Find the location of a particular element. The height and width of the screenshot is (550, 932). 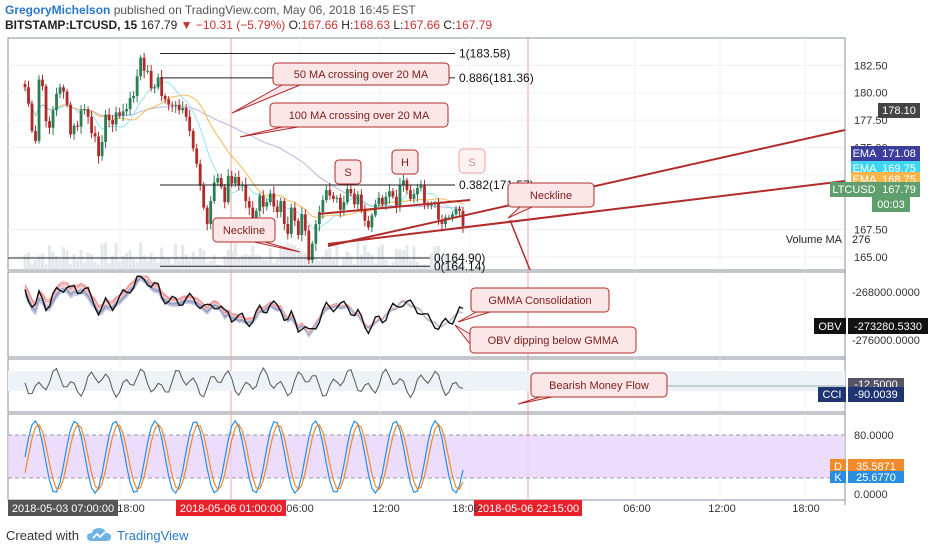

ma-100-line is located at coordinates (244, 147).